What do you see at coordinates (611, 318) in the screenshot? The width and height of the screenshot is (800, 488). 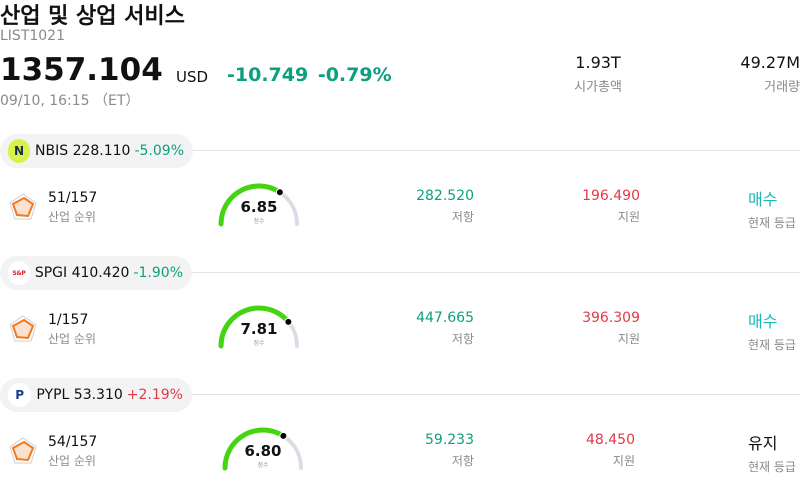 I see `support-value: 396.309` at bounding box center [611, 318].